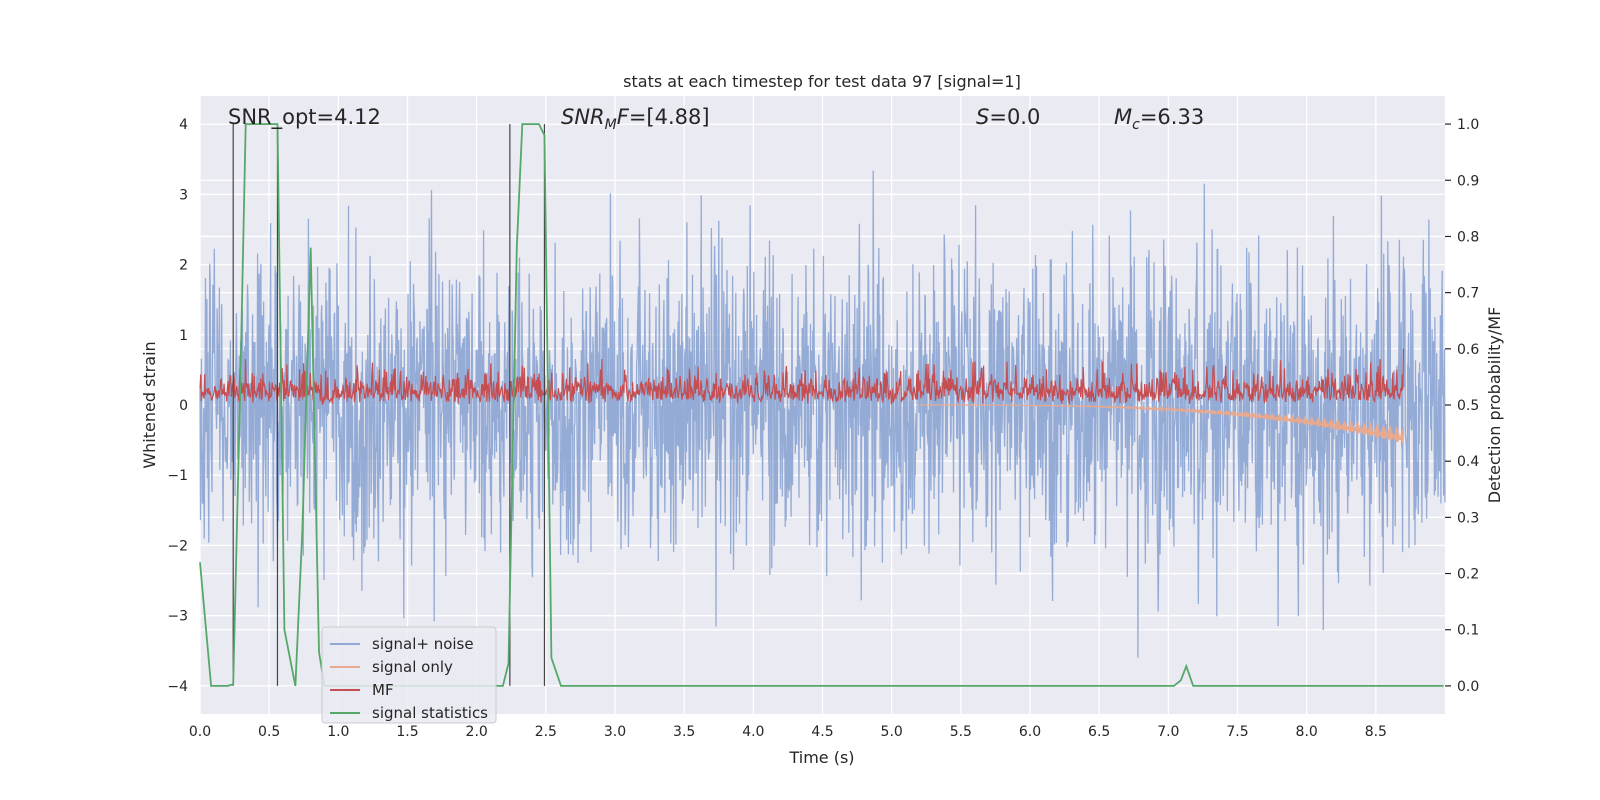 Image resolution: width=1600 pixels, height=800 pixels. I want to click on s-label: S, so click(982, 117).